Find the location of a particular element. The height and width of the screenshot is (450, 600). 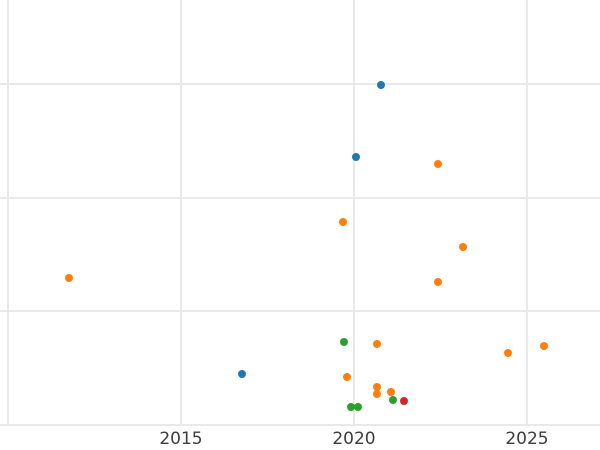

x-tick-label: 2020 is located at coordinates (354, 439).